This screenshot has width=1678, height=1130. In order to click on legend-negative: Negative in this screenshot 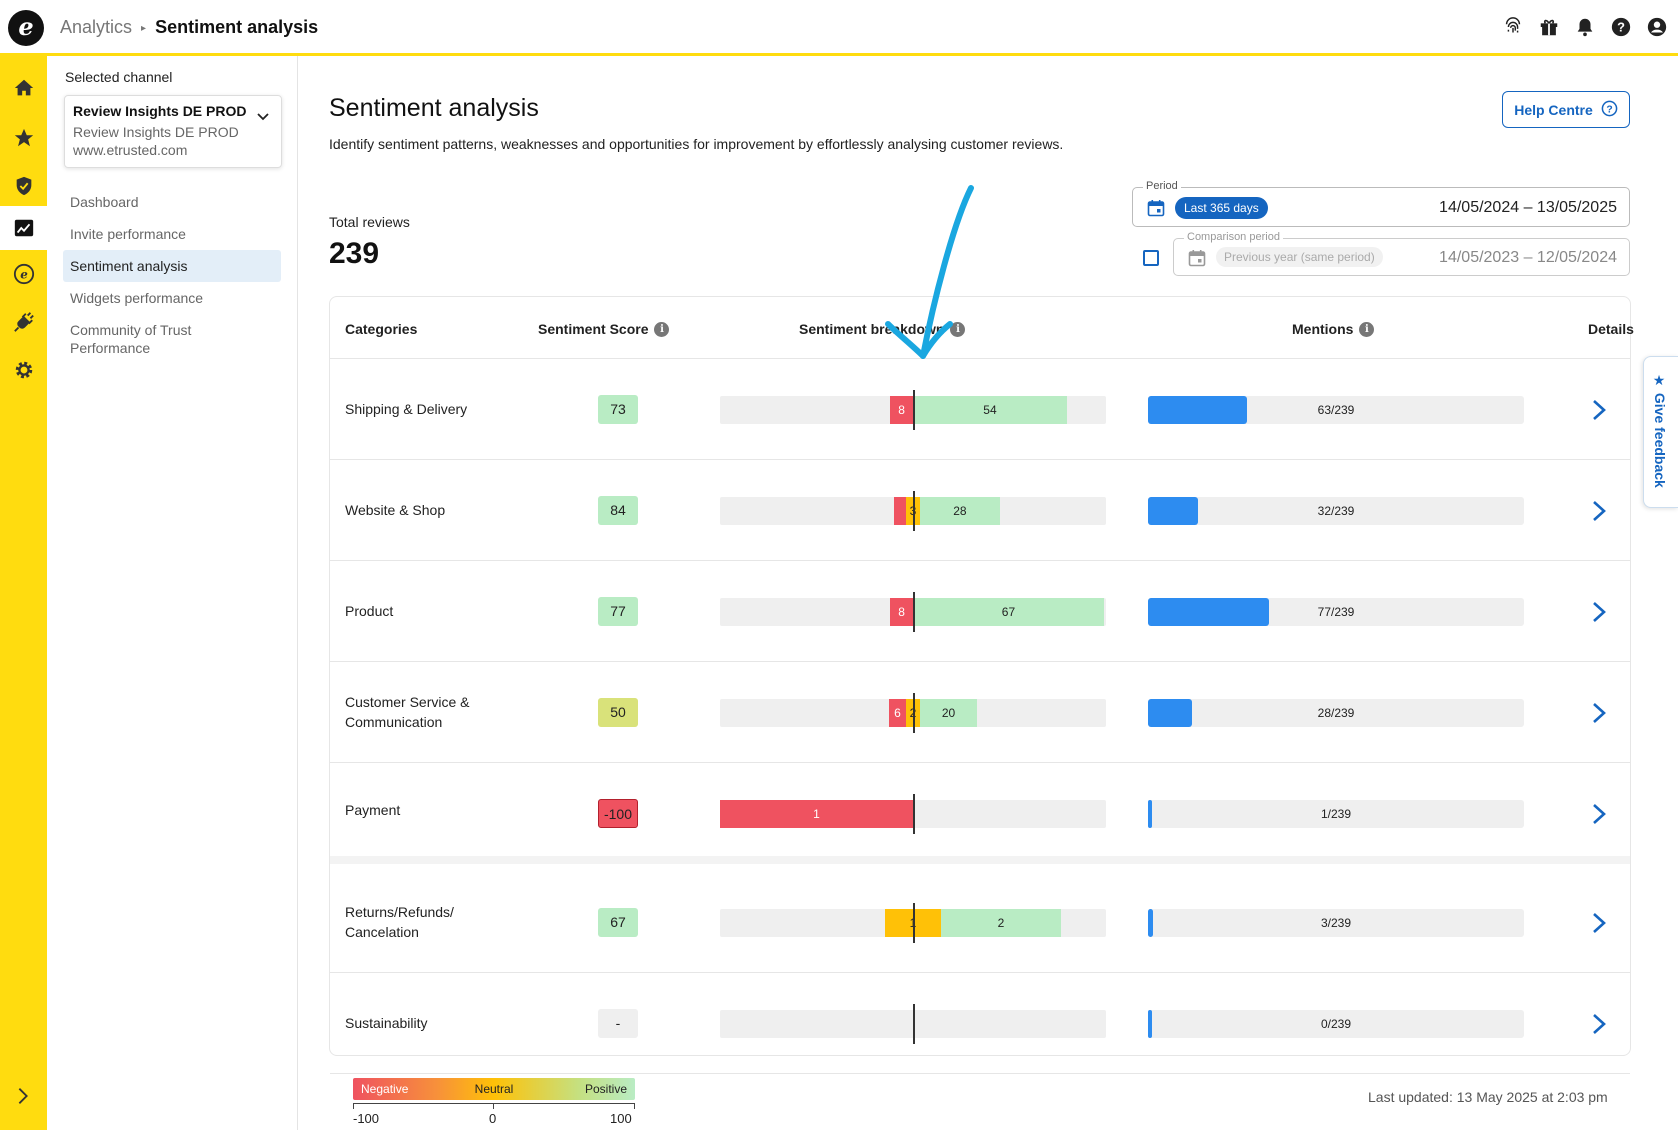, I will do `click(385, 1089)`.